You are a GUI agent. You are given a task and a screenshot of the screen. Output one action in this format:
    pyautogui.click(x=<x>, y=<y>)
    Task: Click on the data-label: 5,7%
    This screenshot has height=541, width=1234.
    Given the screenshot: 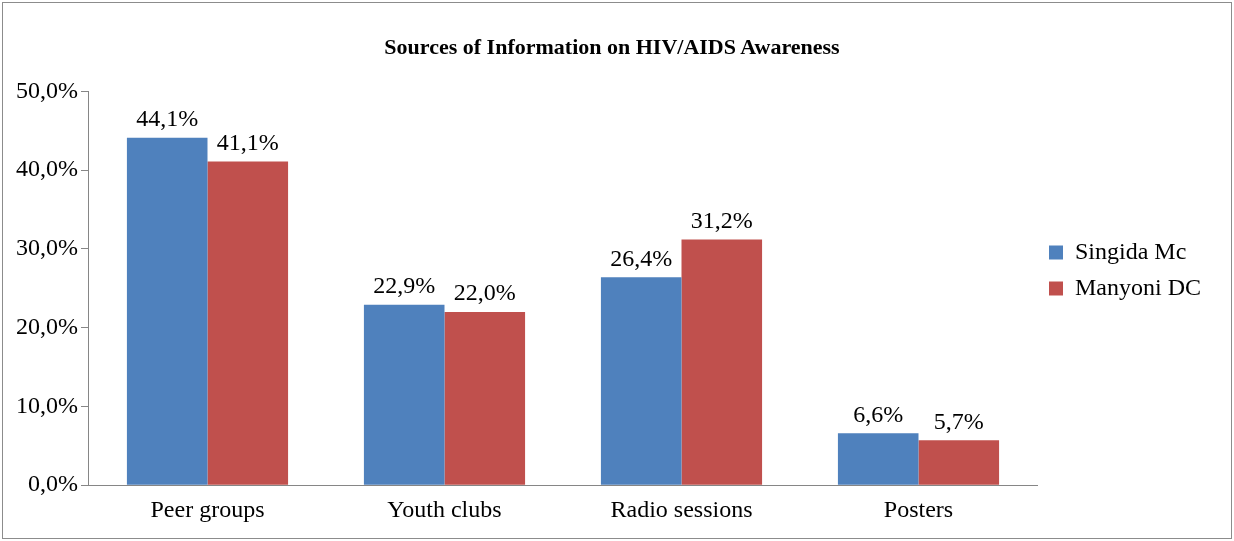 What is the action you would take?
    pyautogui.click(x=958, y=420)
    